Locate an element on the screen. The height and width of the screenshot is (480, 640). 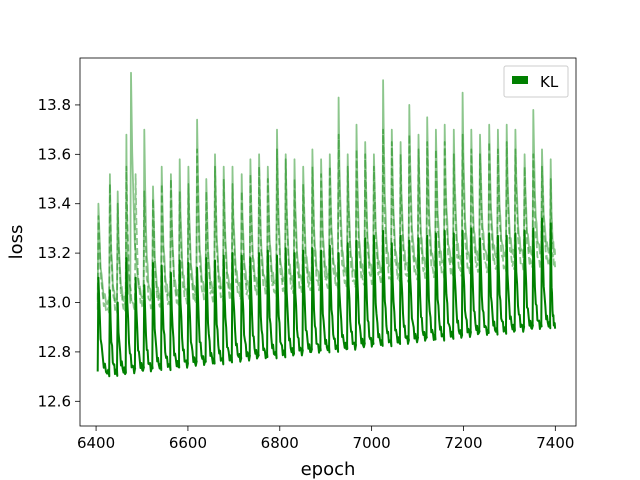
x-tick-label: 7400 is located at coordinates (555, 443).